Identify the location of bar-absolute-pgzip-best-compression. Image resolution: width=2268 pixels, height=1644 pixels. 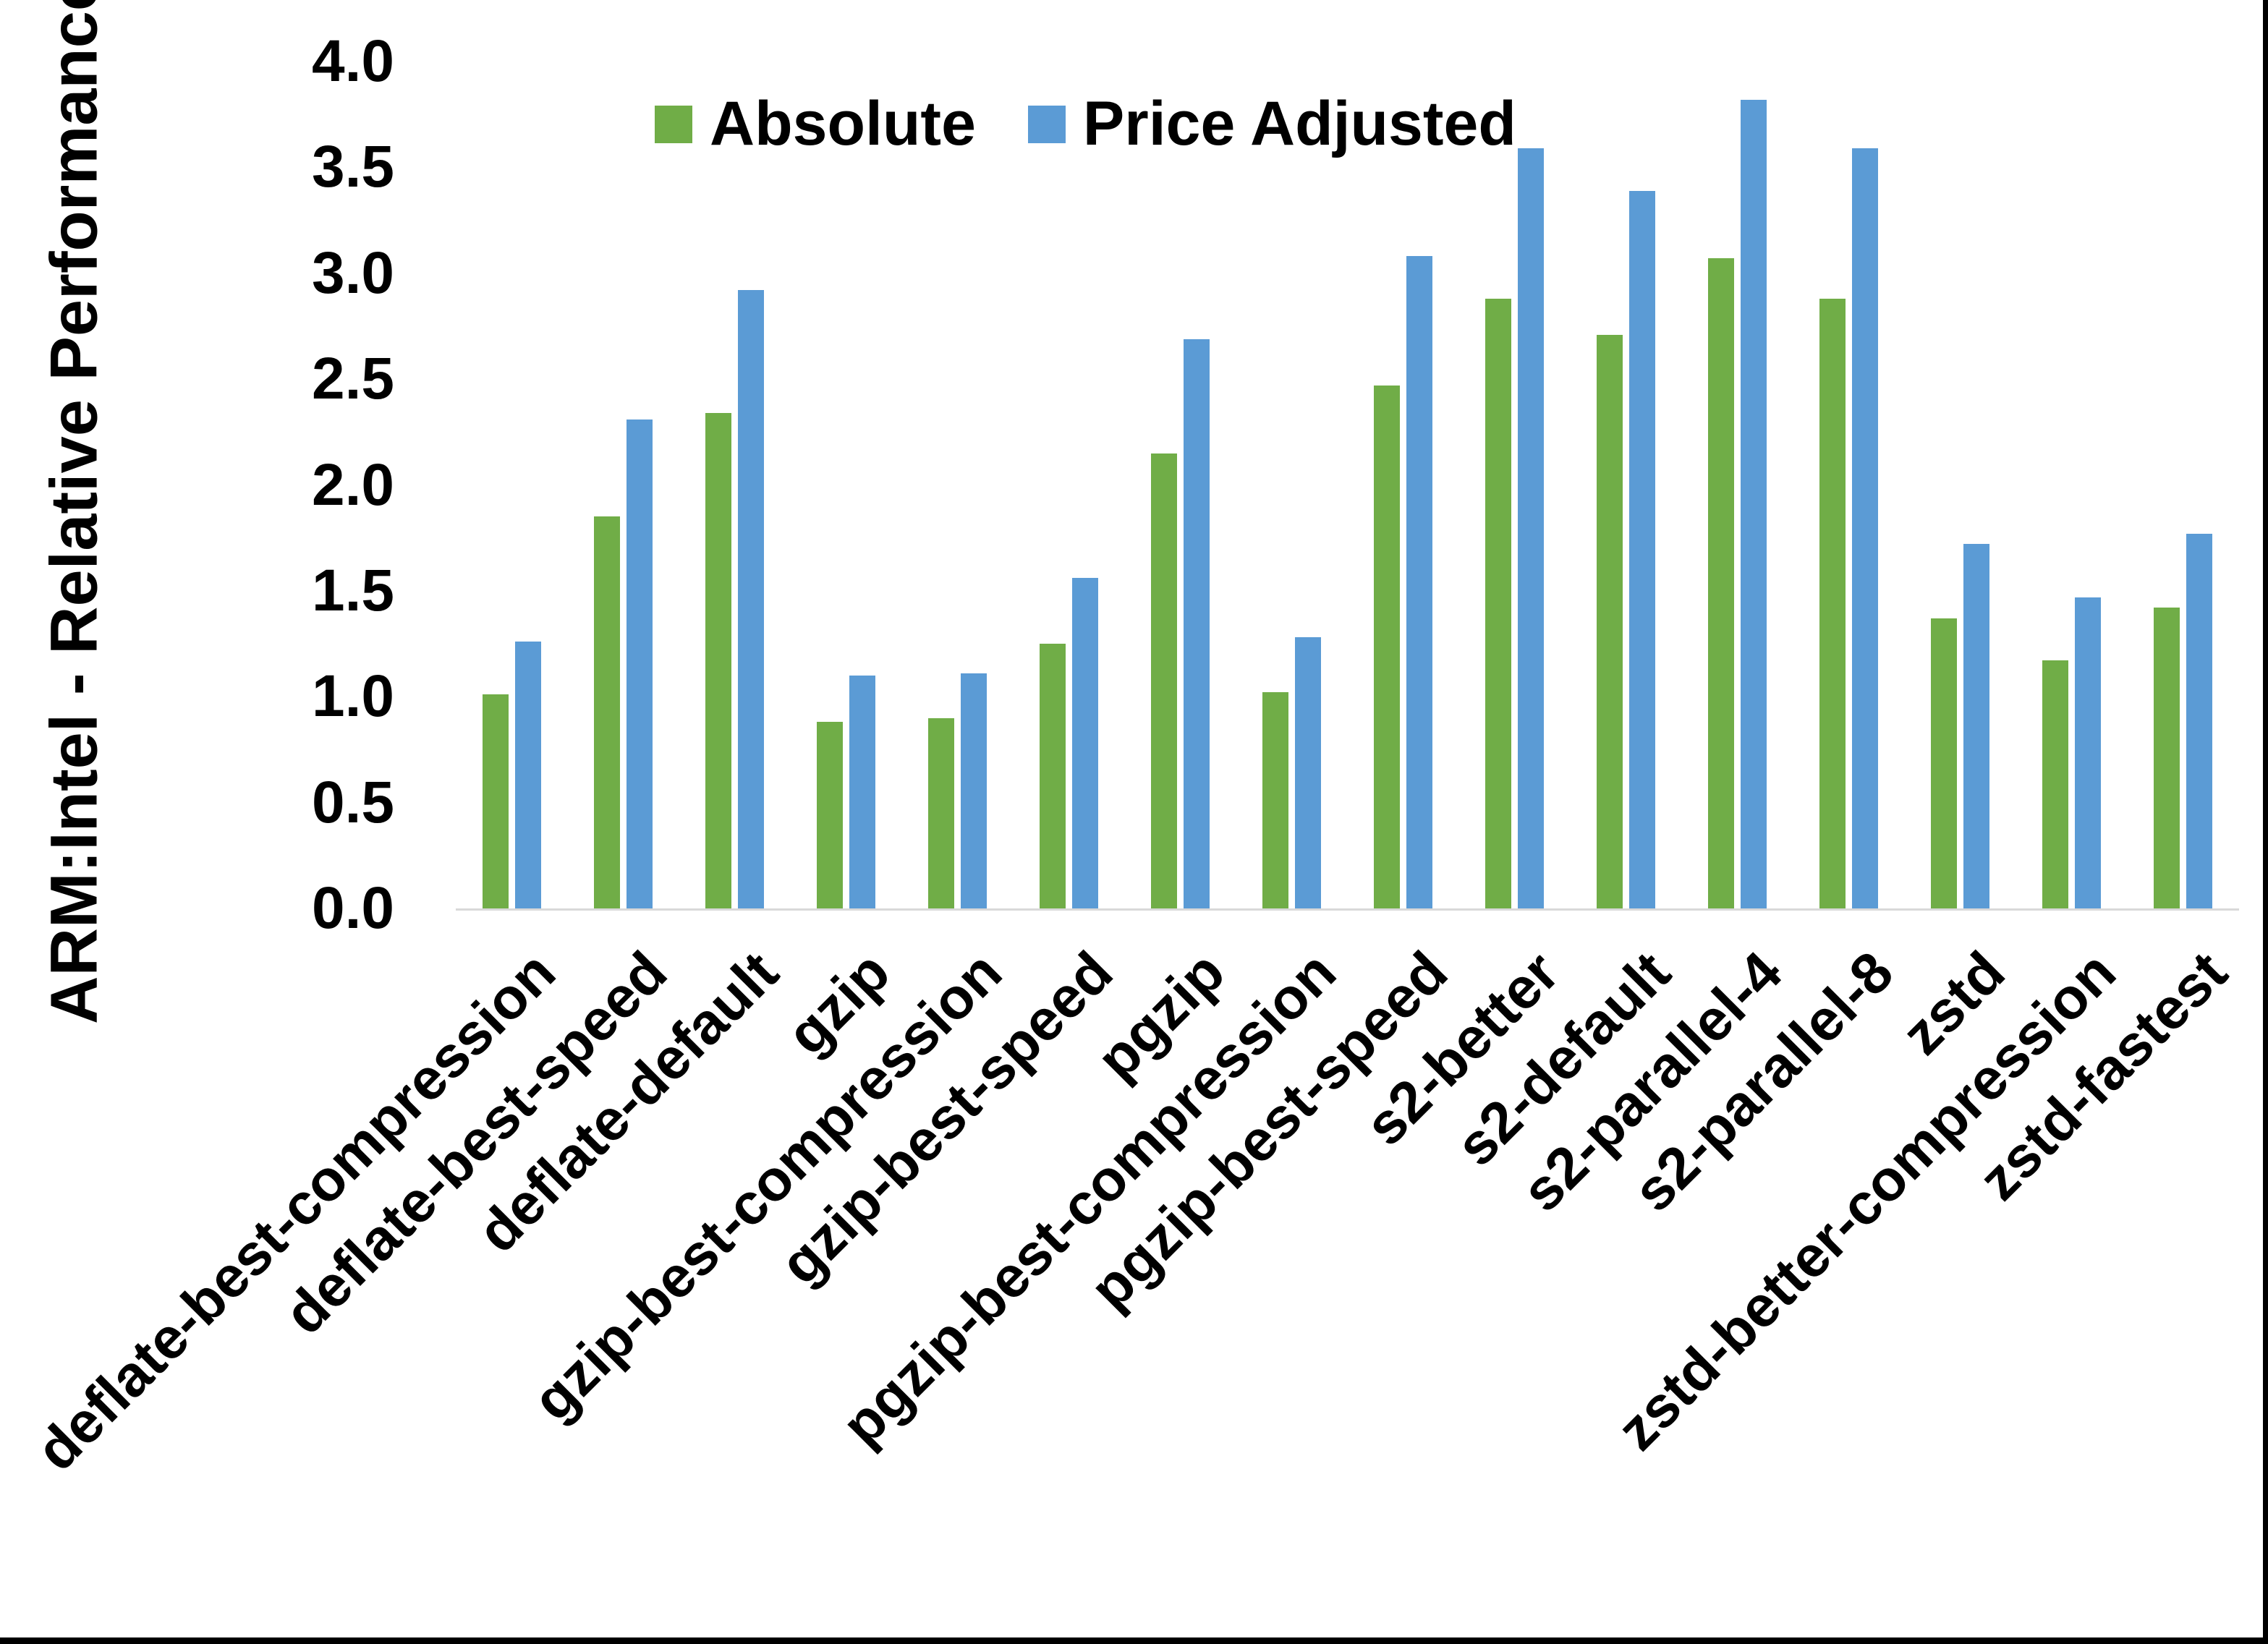
(1275, 800).